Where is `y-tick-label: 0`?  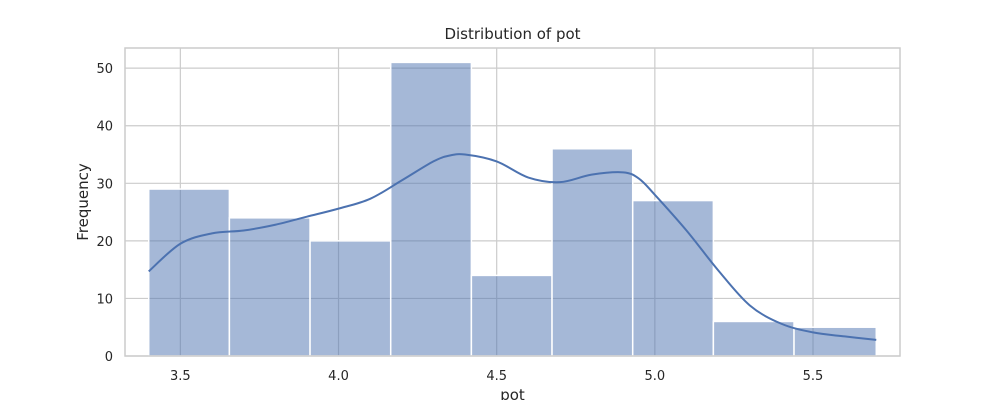 y-tick-label: 0 is located at coordinates (109, 357).